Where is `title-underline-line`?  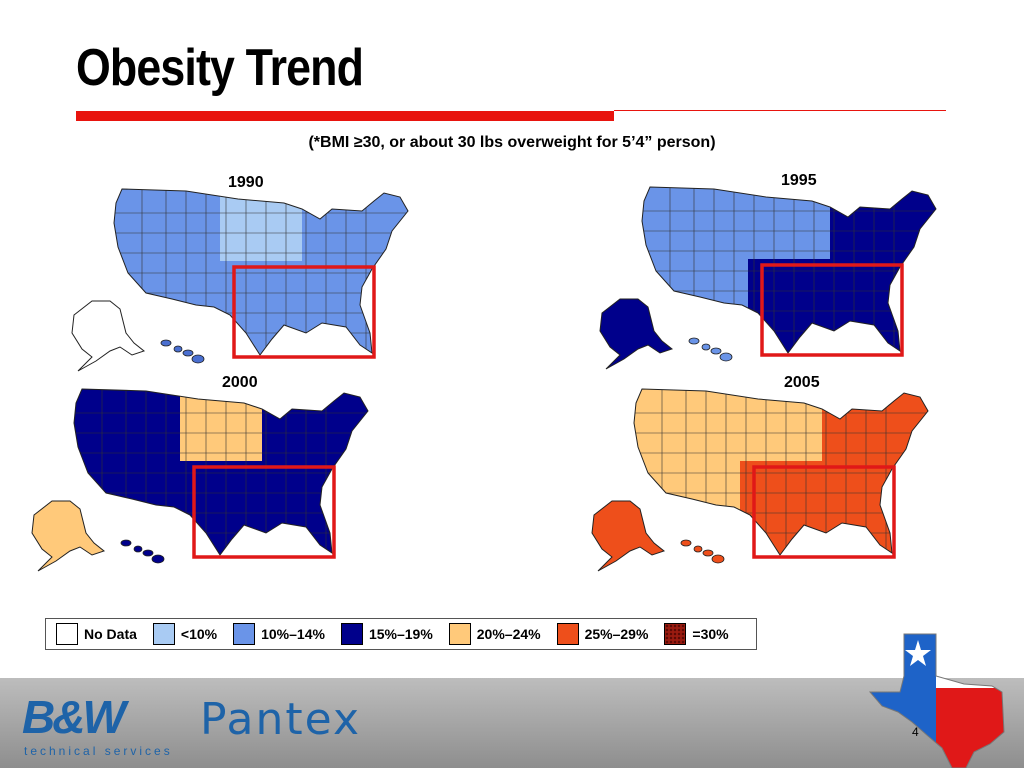
title-underline-line is located at coordinates (780, 110).